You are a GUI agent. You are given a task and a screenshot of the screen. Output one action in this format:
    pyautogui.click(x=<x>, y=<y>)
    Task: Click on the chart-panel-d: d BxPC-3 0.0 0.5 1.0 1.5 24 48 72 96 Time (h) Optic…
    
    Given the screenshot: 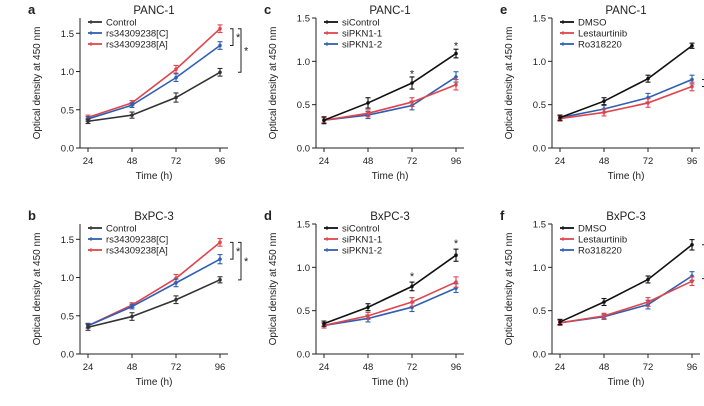 What is the action you would take?
    pyautogui.click(x=364, y=298)
    